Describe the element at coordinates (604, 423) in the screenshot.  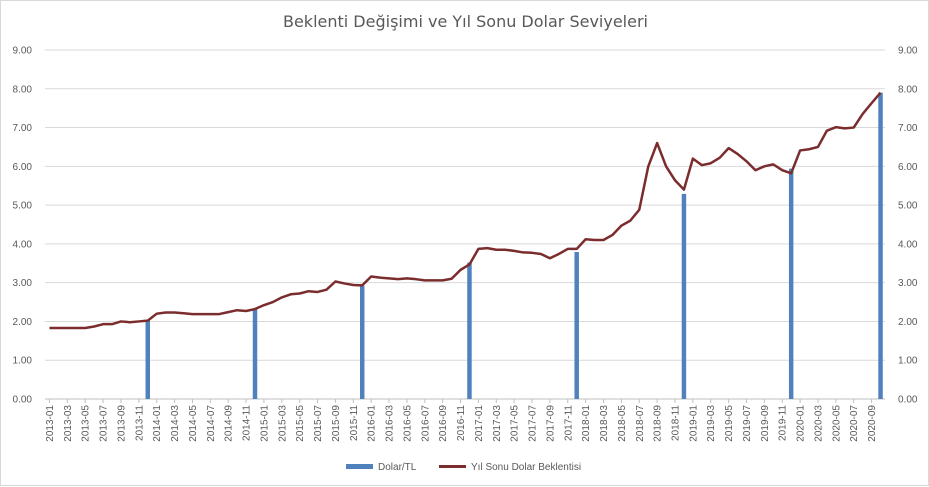
I see `x-tick-label: 2018-03` at that location.